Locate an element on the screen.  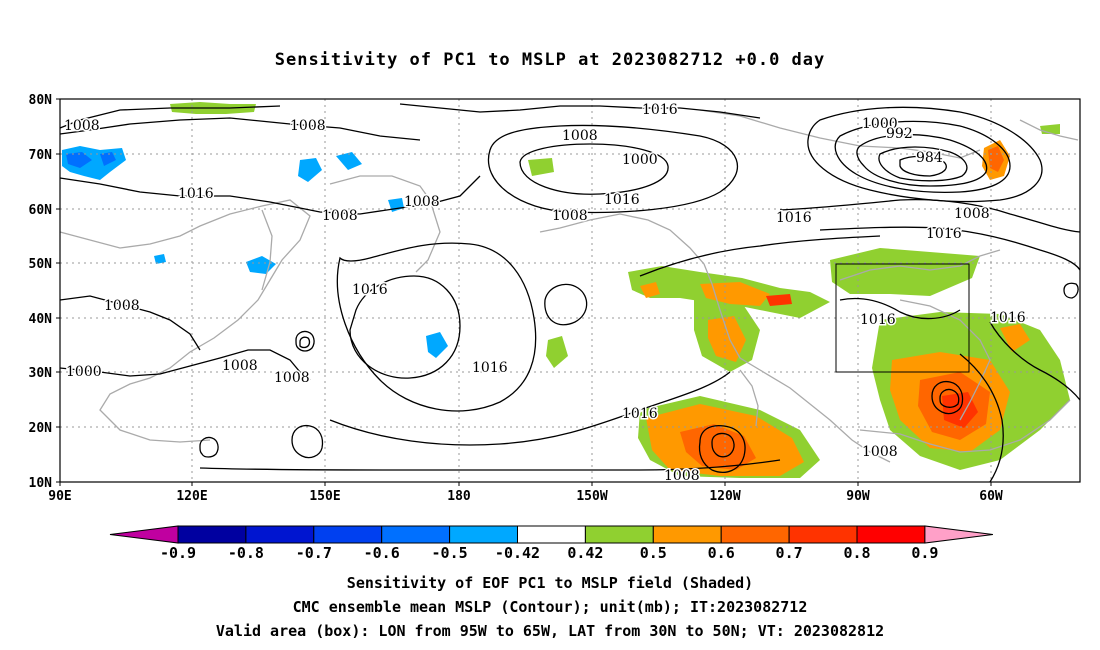
valid-area-box is located at coordinates (902, 318).